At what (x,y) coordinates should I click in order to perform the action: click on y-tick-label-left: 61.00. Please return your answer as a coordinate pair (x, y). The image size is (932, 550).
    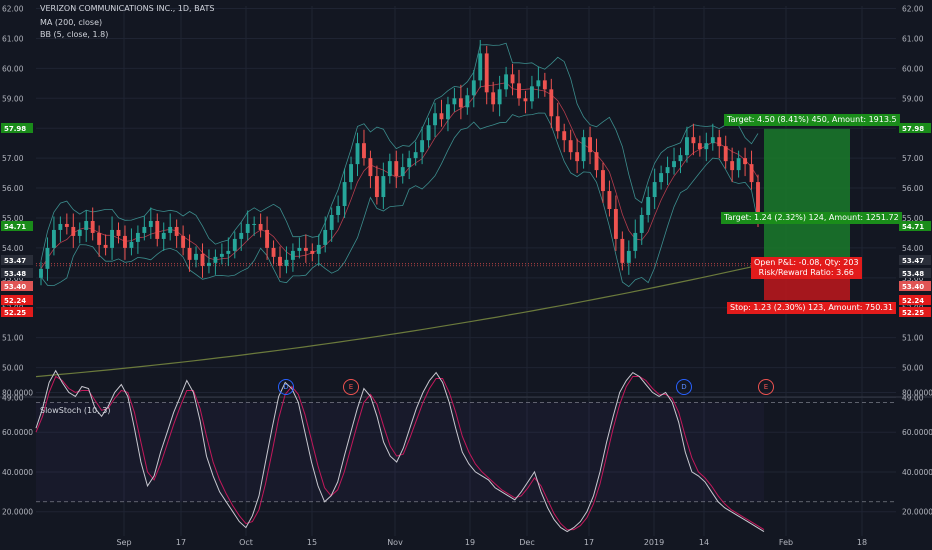
    Looking at the image, I should click on (13, 38).